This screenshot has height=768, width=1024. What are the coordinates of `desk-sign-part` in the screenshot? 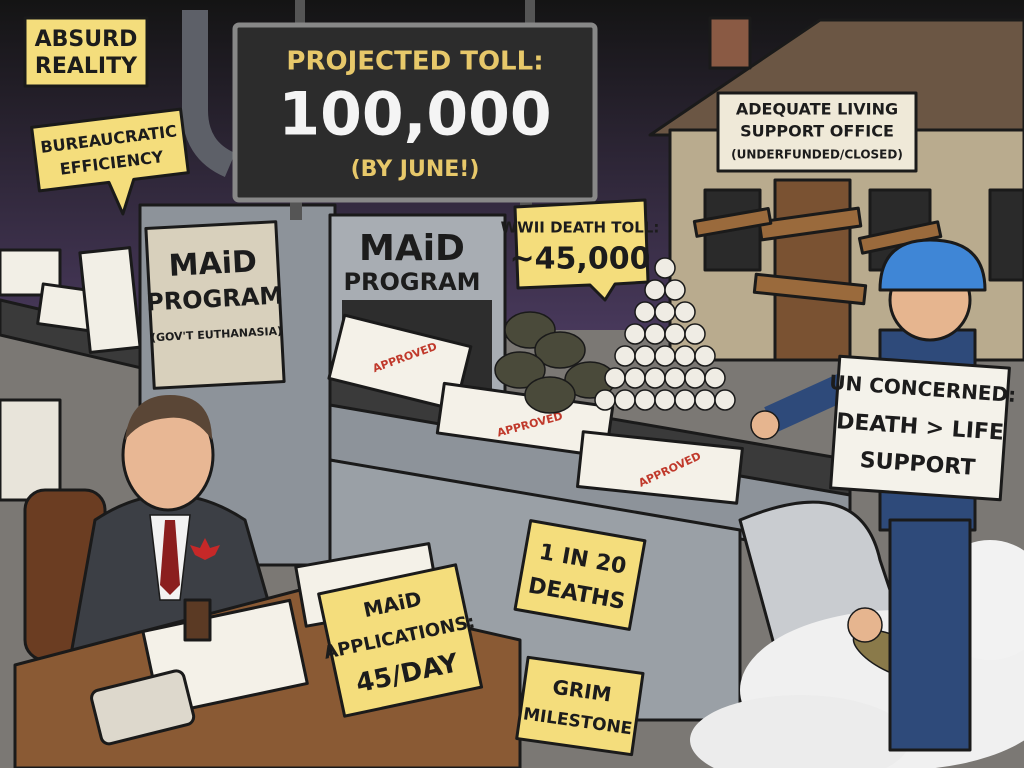 It's located at (400, 640).